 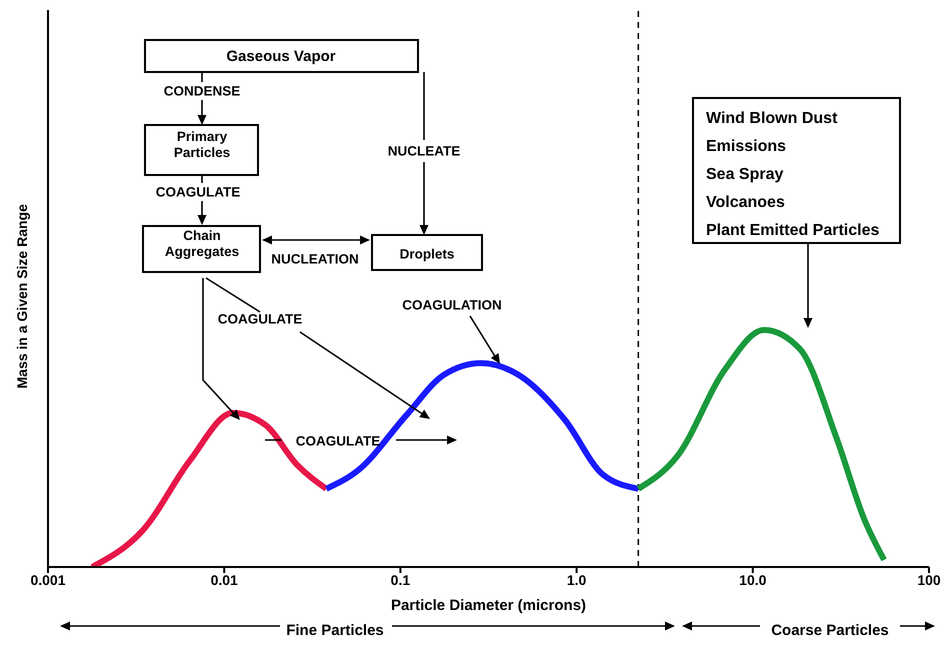 I want to click on text: Fine Particles, so click(x=335, y=630).